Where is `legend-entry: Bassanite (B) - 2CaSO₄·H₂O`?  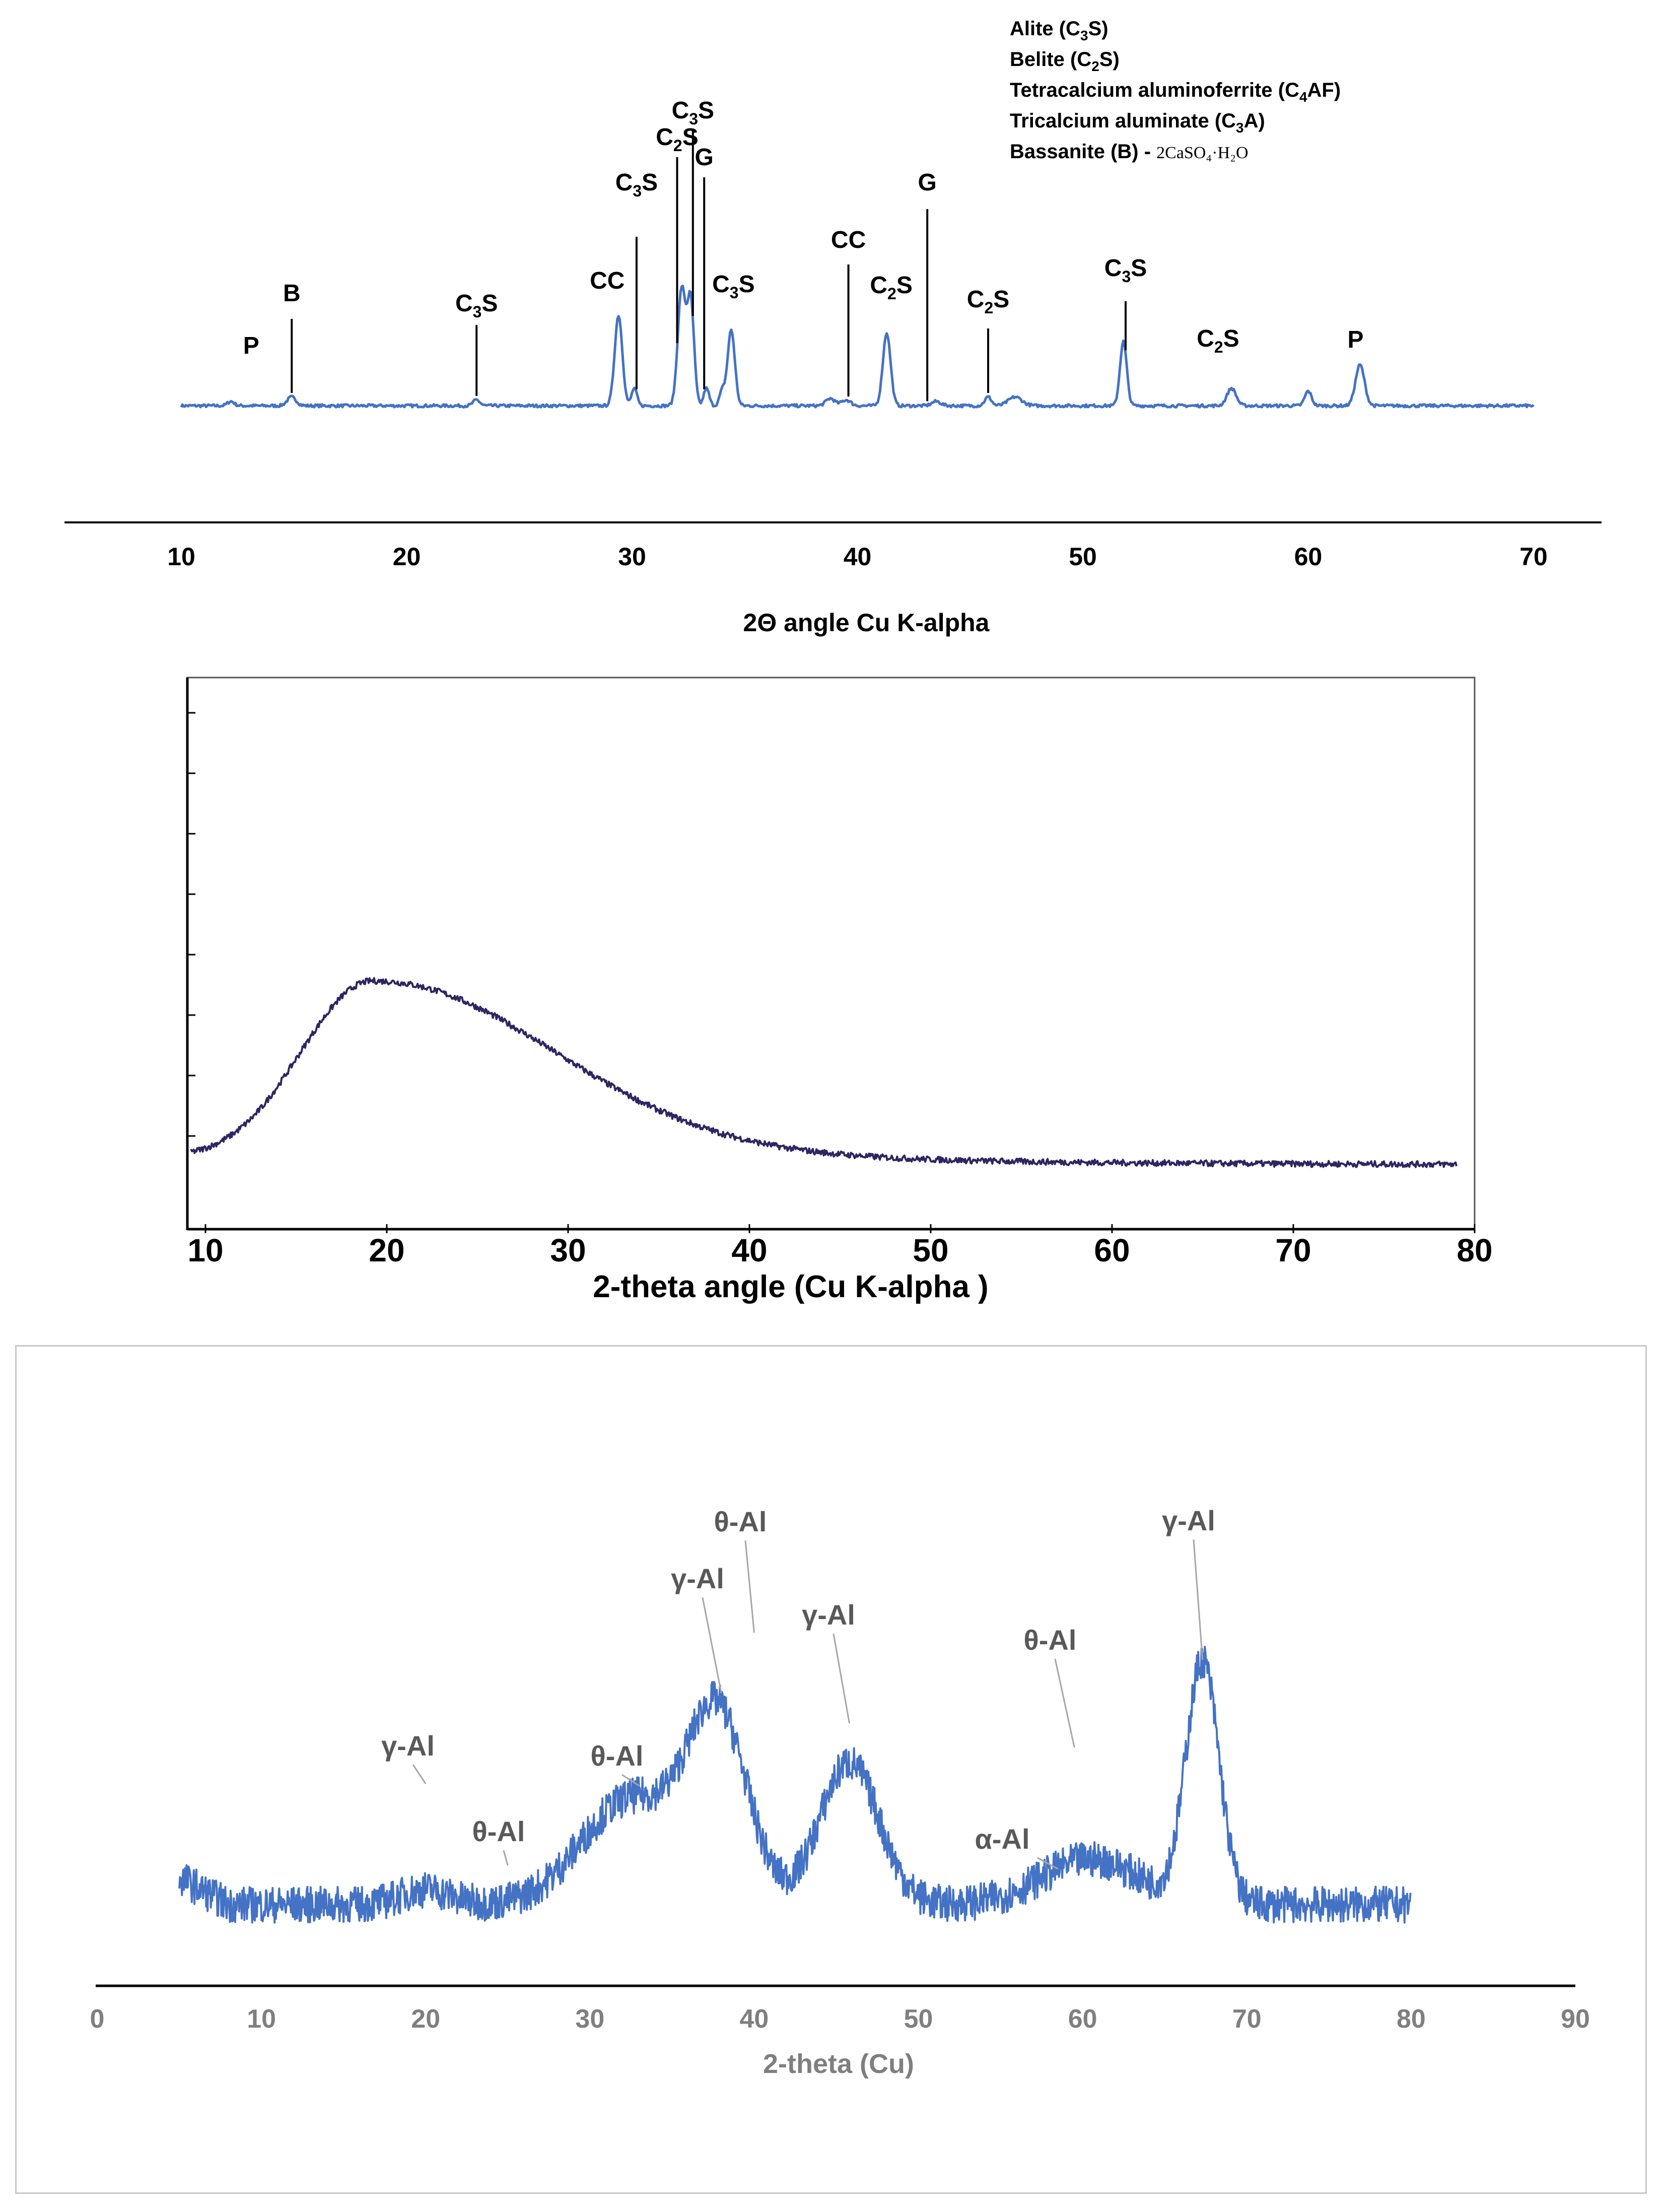 legend-entry: Bassanite (B) - 2CaSO₄·H₂O is located at coordinates (1129, 152).